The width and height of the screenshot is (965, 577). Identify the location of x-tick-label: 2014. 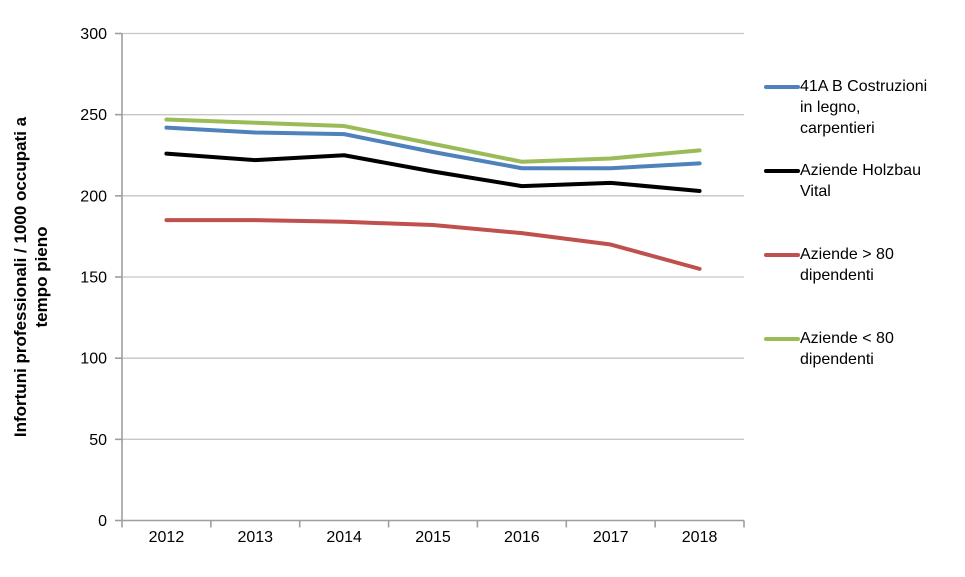
(344, 537).